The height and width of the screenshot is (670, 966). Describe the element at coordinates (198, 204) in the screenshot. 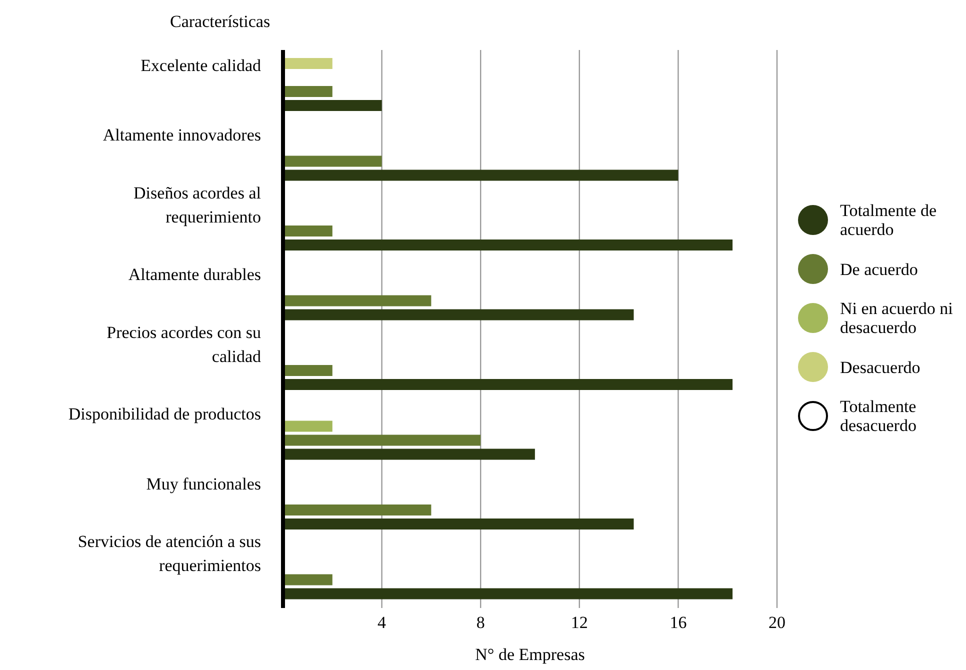

I see `y-tick-label: Diseños acordes al requerimiento` at that location.